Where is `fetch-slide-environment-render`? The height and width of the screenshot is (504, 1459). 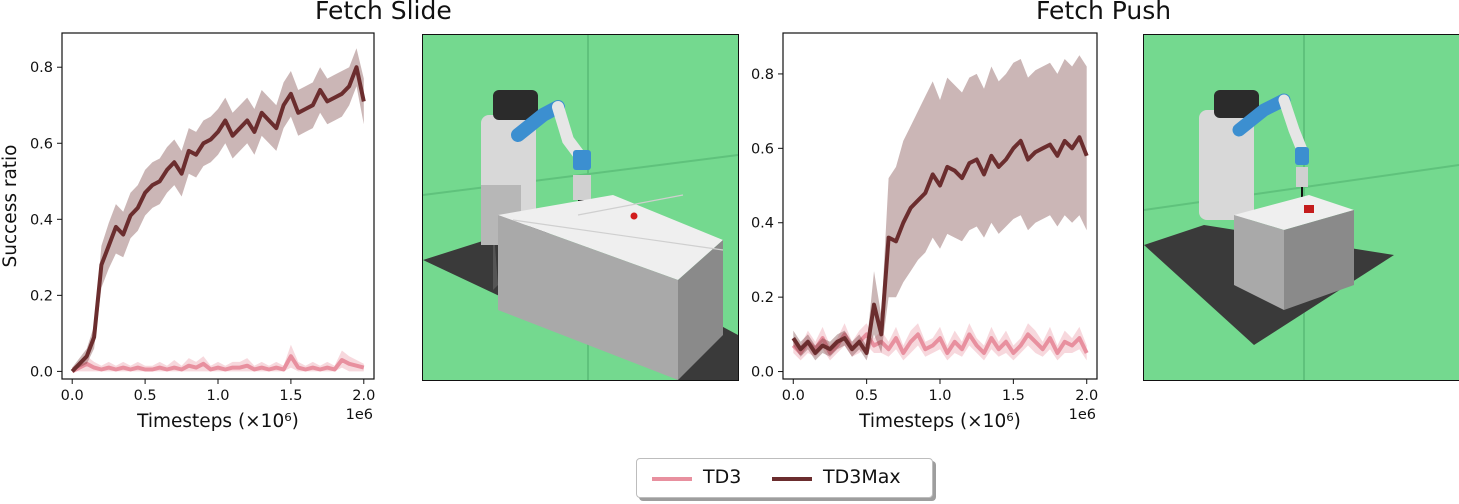
fetch-slide-environment-render is located at coordinates (580, 207).